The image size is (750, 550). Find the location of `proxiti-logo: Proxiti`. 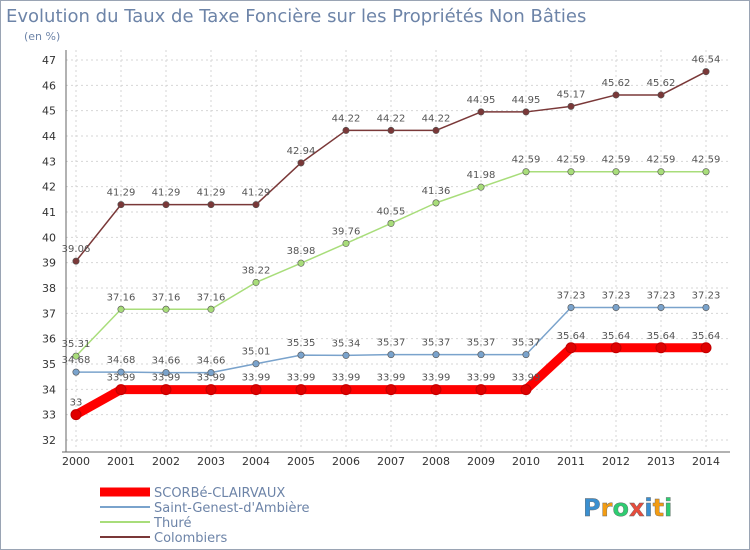

proxiti-logo: Proxiti is located at coordinates (628, 508).